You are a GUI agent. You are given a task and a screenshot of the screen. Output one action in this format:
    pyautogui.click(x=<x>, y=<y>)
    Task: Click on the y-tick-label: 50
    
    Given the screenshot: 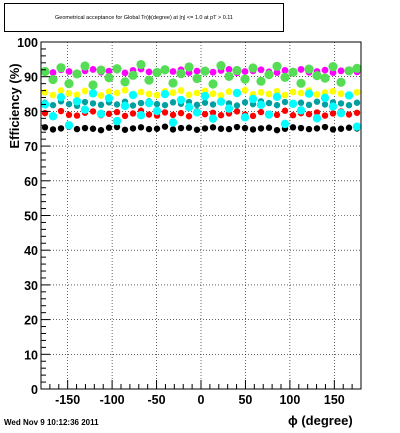 What is the action you would take?
    pyautogui.click(x=31, y=217)
    